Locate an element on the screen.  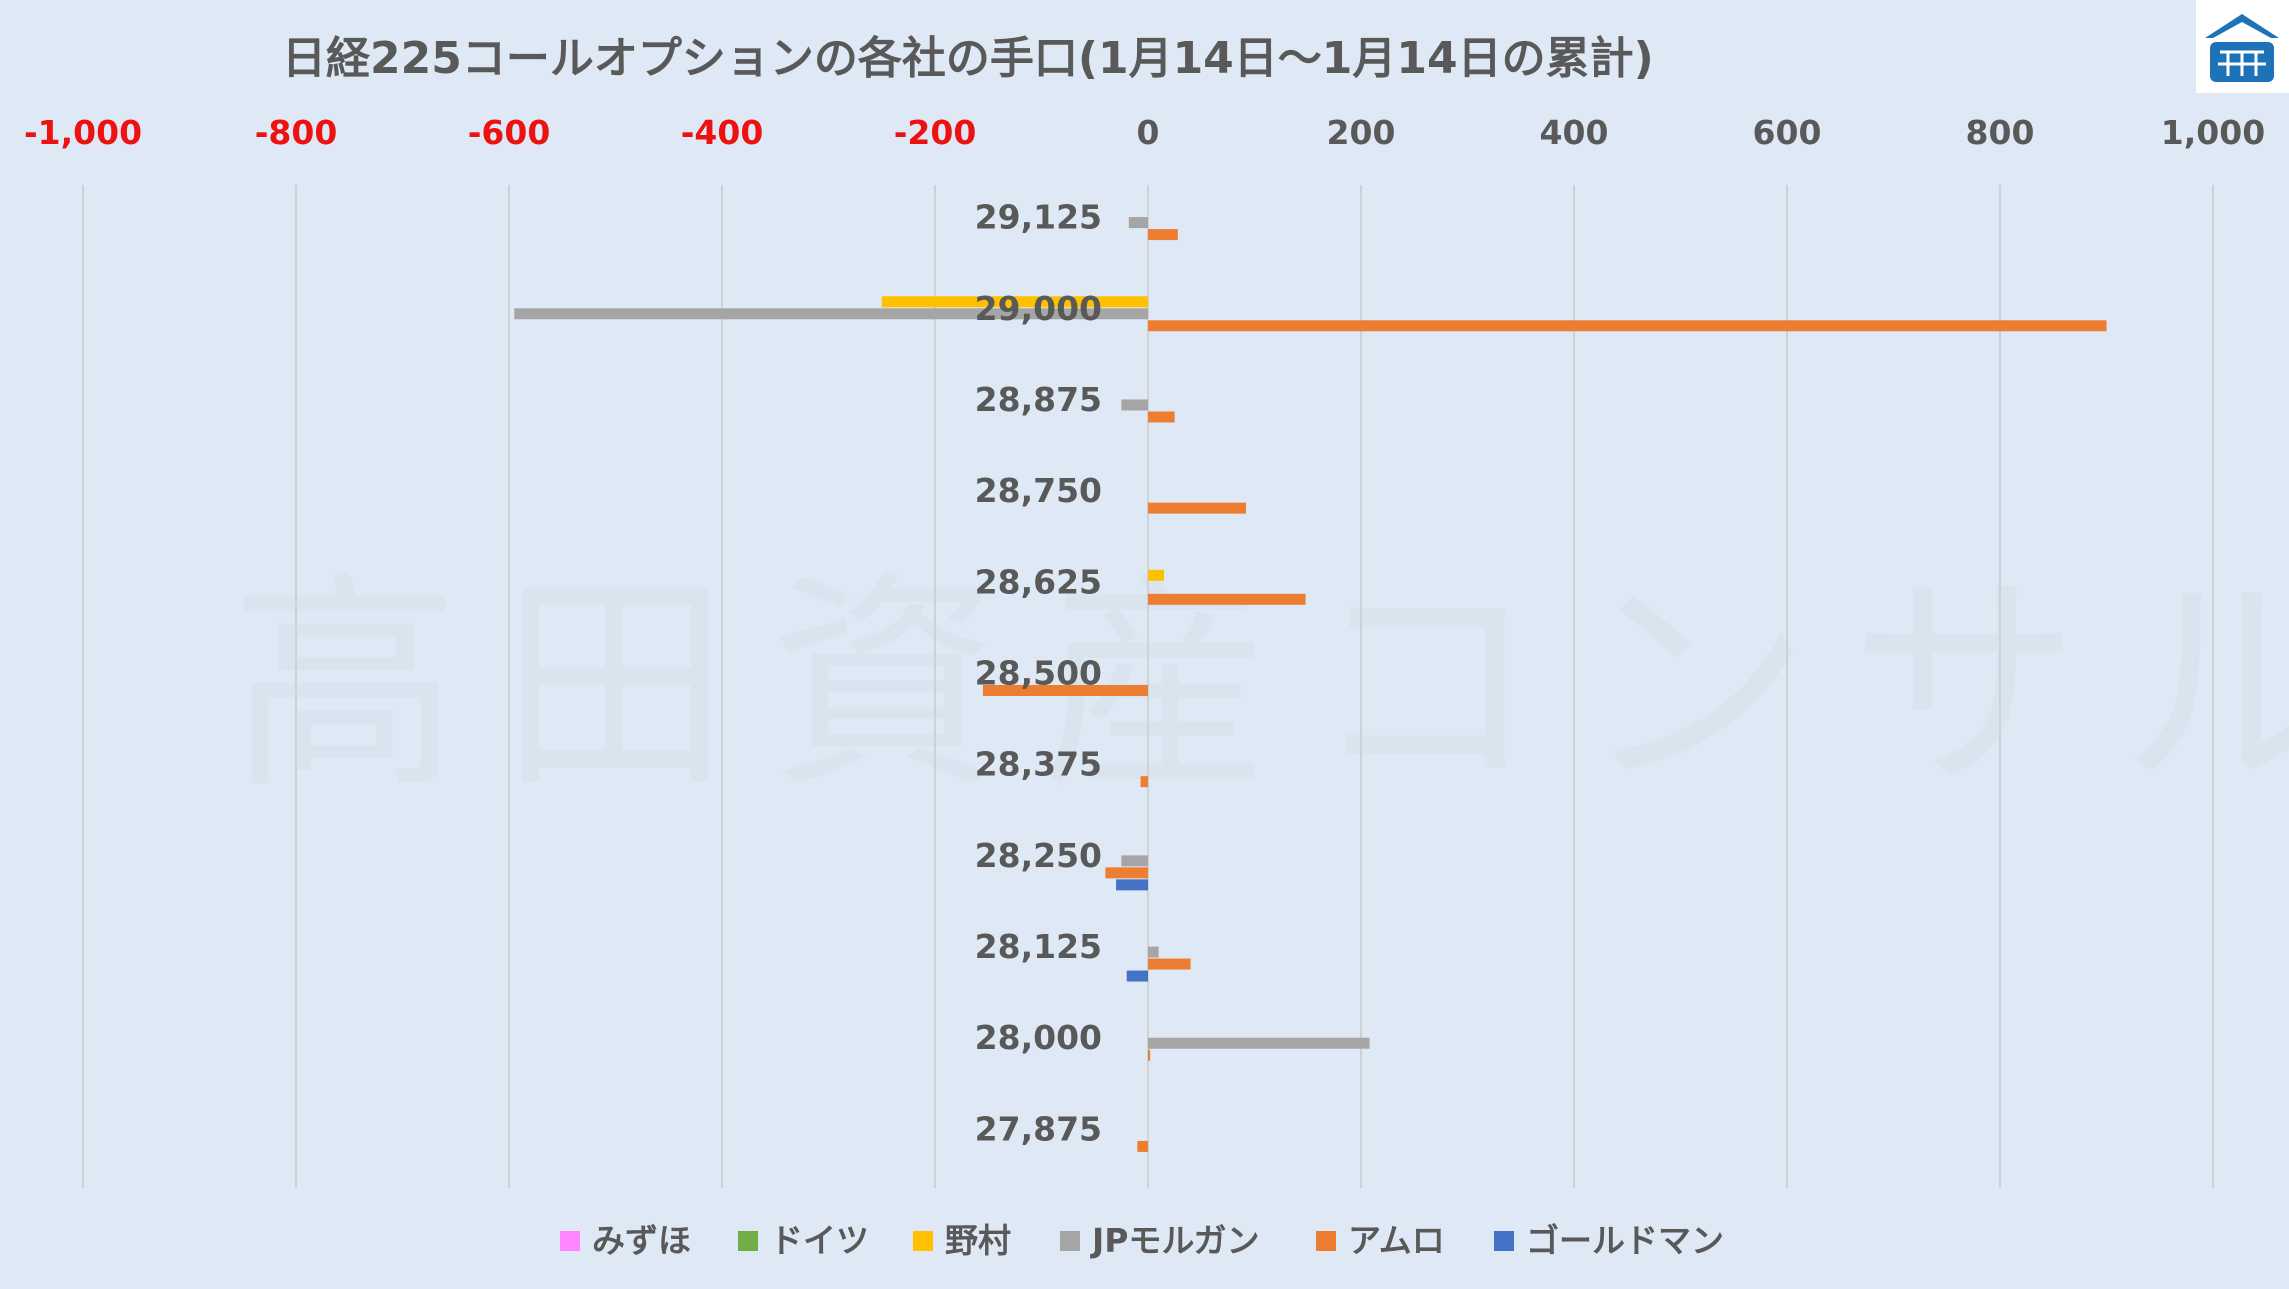
legend-label: JPモルガン is located at coordinates (1174, 1240).